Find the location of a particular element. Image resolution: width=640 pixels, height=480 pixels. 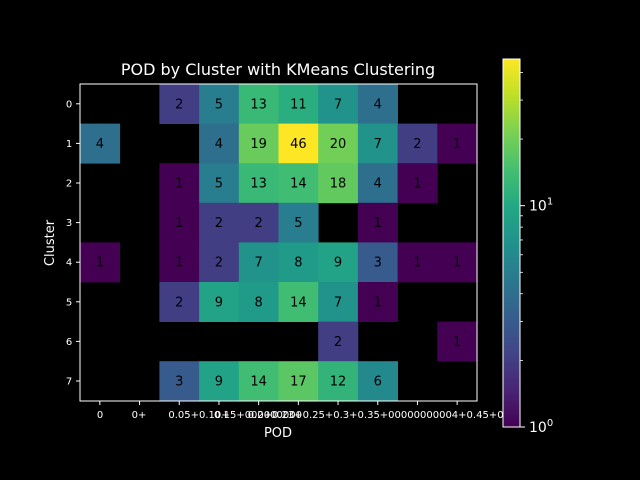

cell-value-label: 6 is located at coordinates (378, 382).